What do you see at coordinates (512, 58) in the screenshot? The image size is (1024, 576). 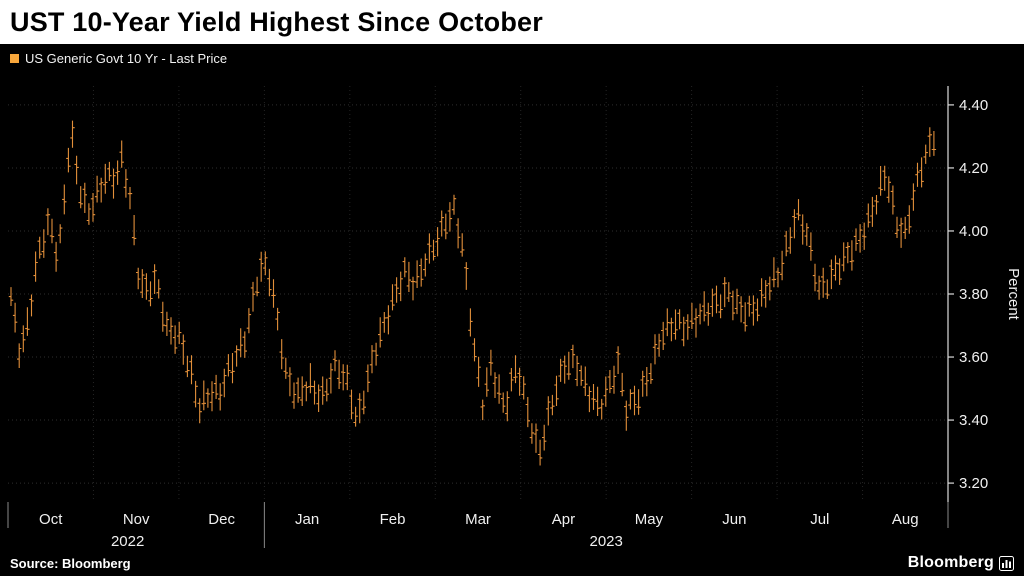 I see `legend: US Generic Govt 10 Yr - Last Price` at bounding box center [512, 58].